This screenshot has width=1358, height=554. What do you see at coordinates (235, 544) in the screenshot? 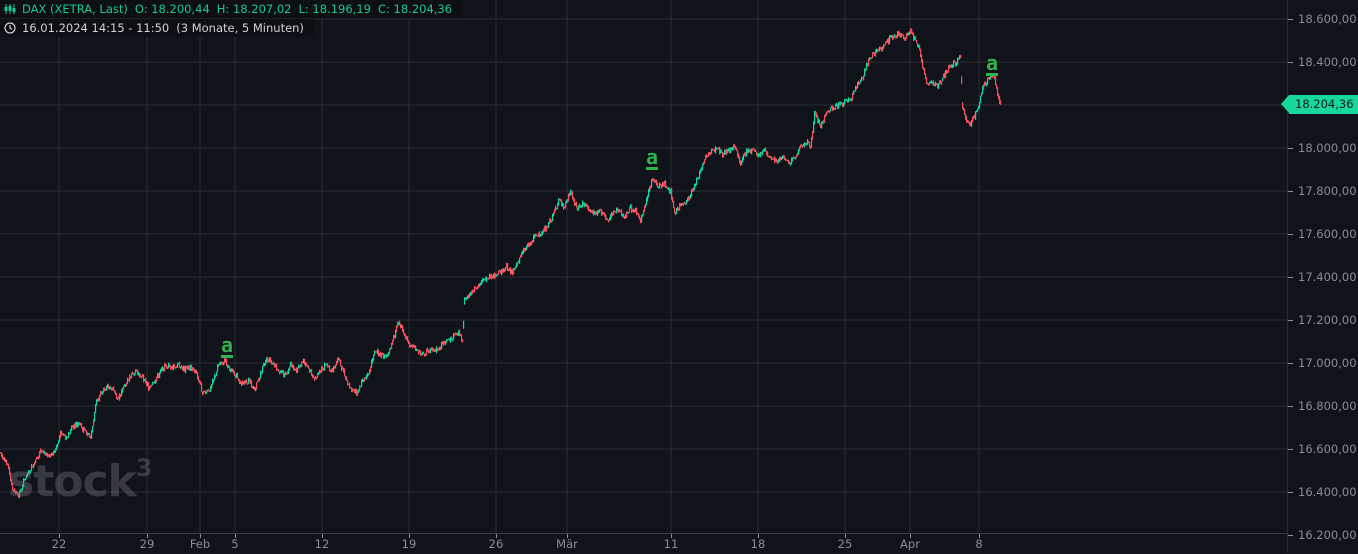
I see `time-label: 5` at bounding box center [235, 544].